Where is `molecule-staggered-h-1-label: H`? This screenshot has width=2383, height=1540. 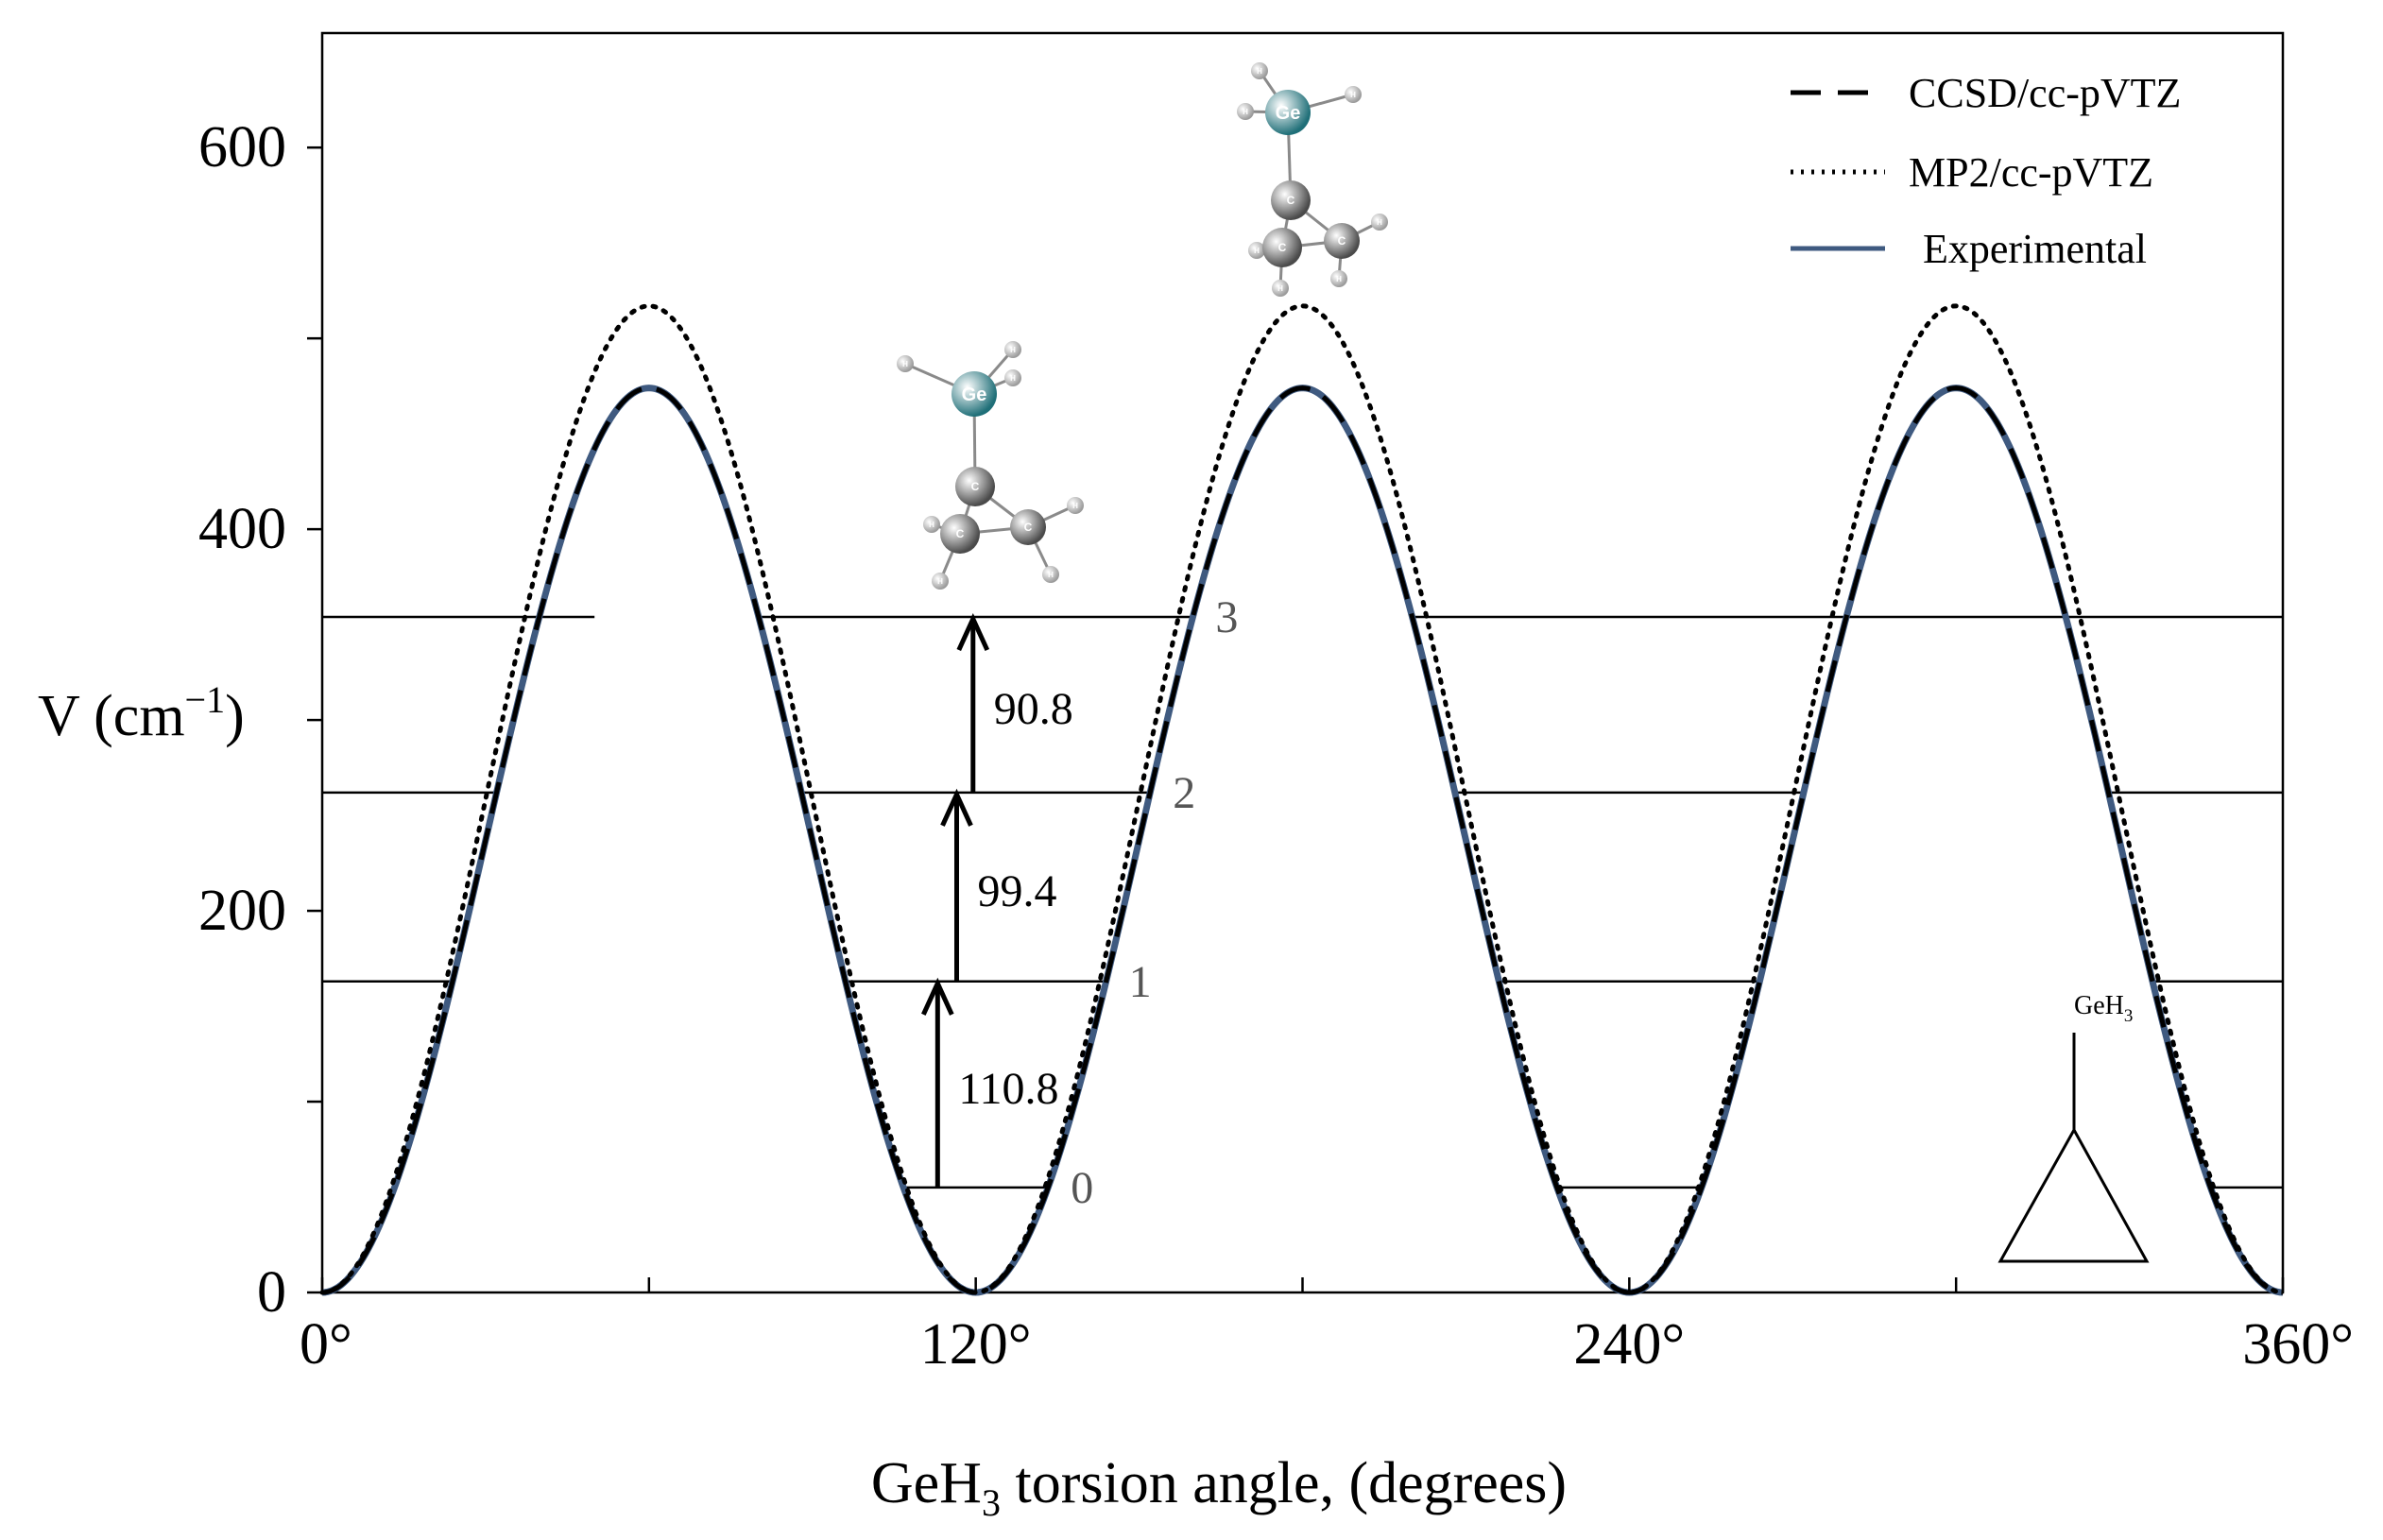 molecule-staggered-h-1-label: H is located at coordinates (1013, 350).